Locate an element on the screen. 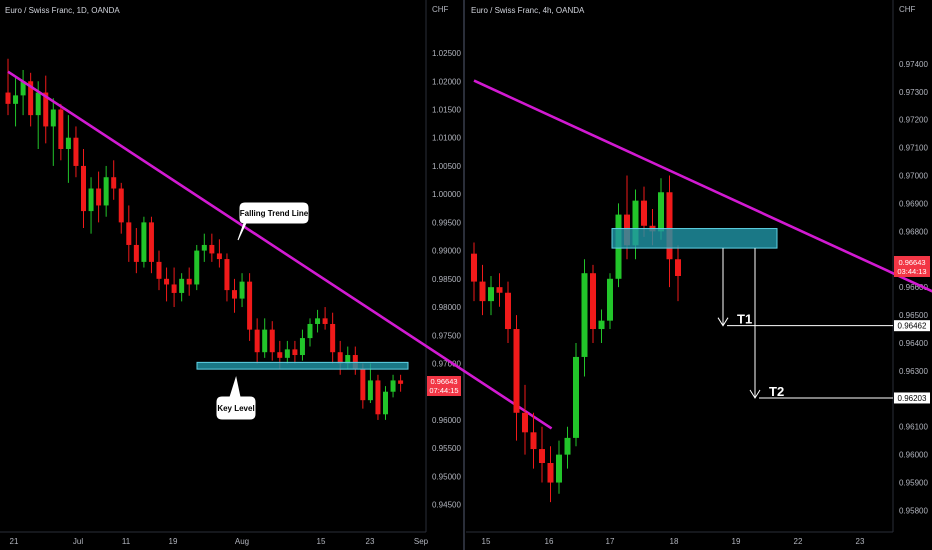  left-x-tick: 19 is located at coordinates (173, 541).